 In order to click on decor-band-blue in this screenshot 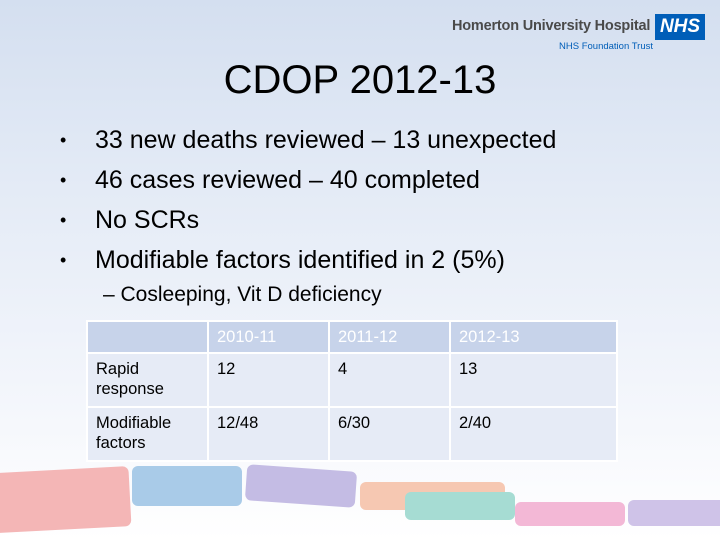, I will do `click(187, 486)`.